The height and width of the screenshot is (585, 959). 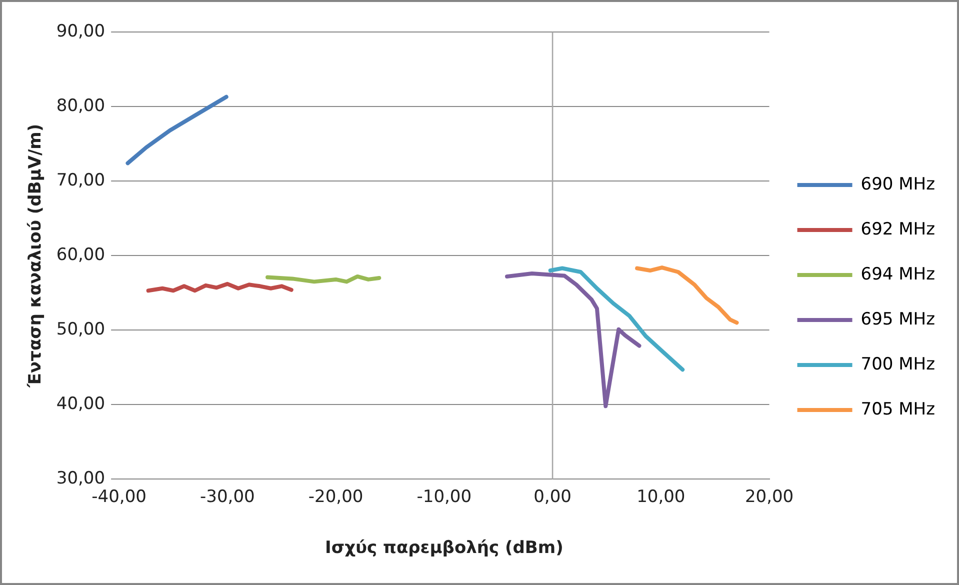 I want to click on x-tick-label: -20,00, so click(x=336, y=496).